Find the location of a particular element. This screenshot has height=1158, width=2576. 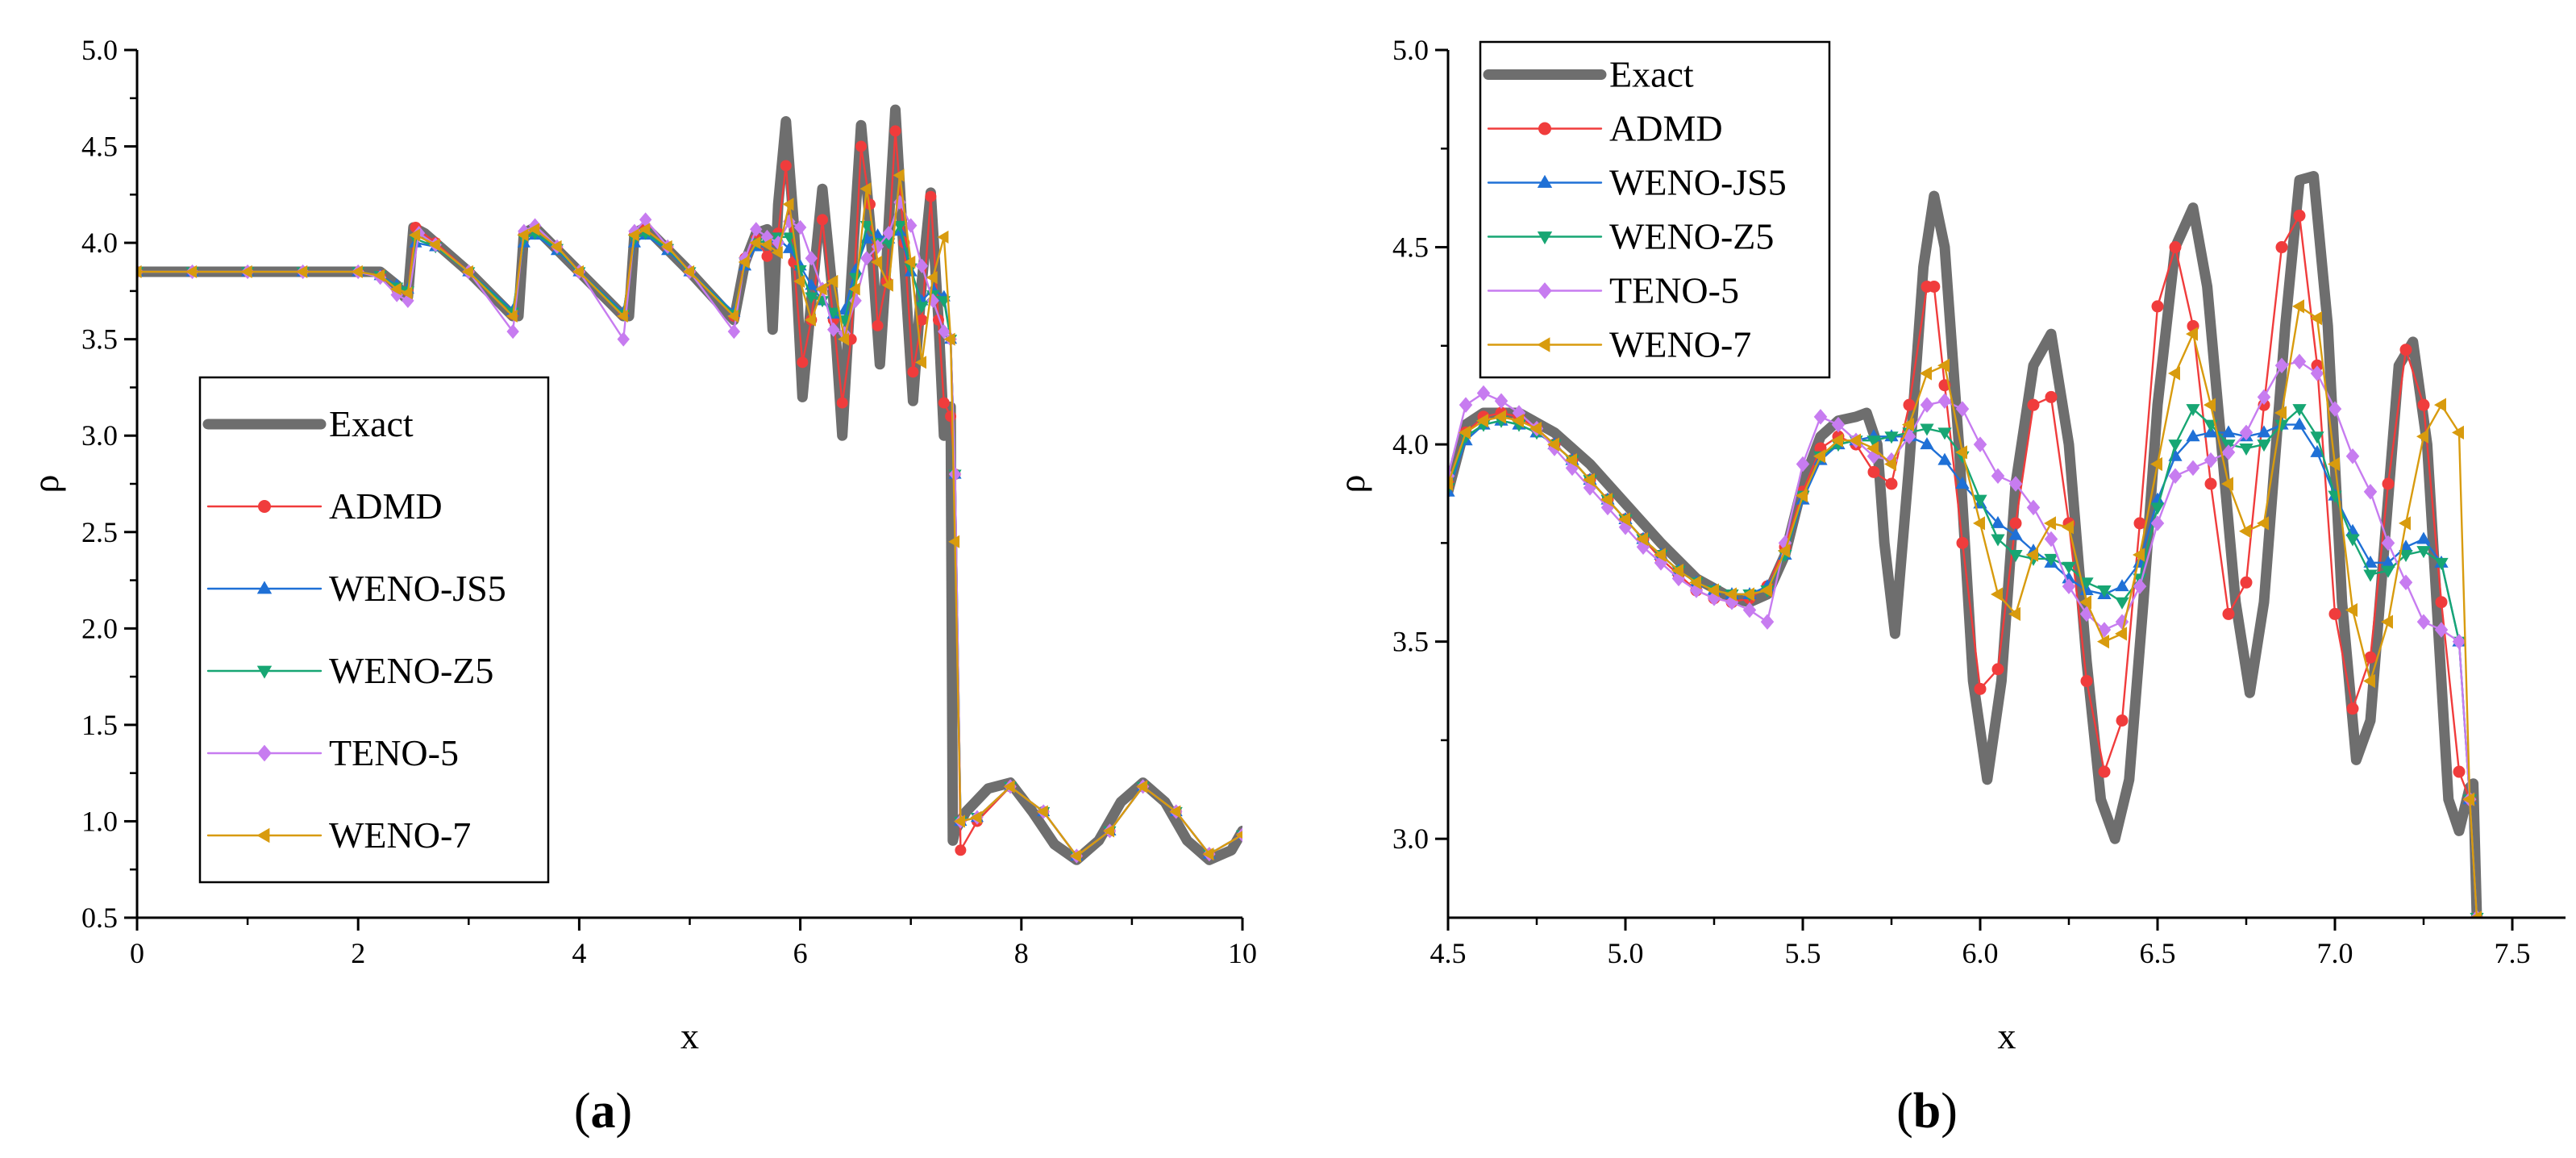

caption-b-letter: b is located at coordinates (1927, 1111).